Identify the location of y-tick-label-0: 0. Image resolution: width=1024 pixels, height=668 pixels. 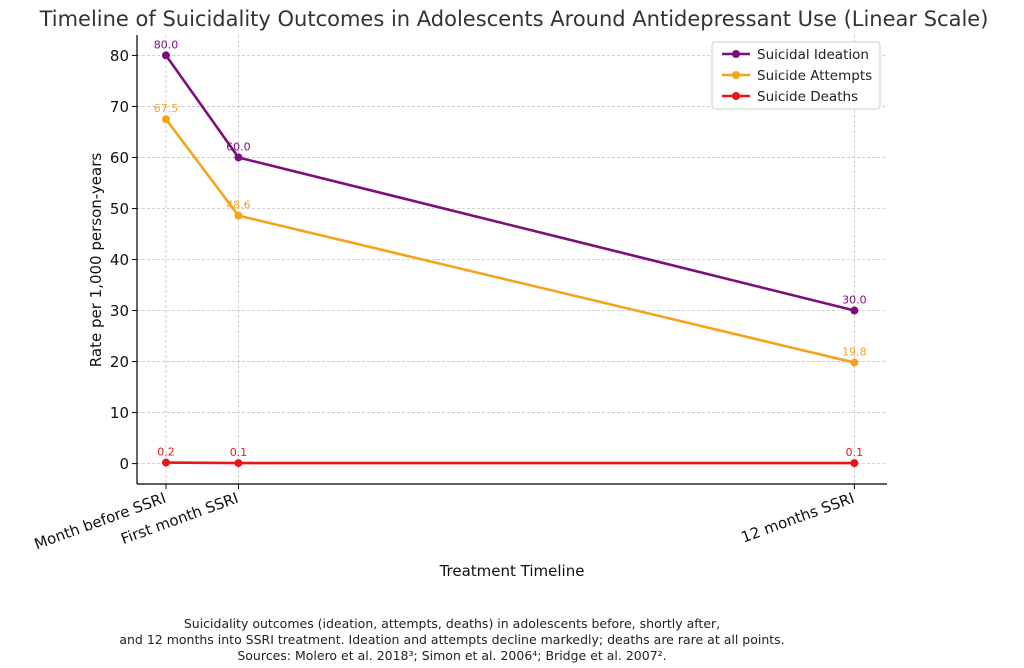
(124, 464).